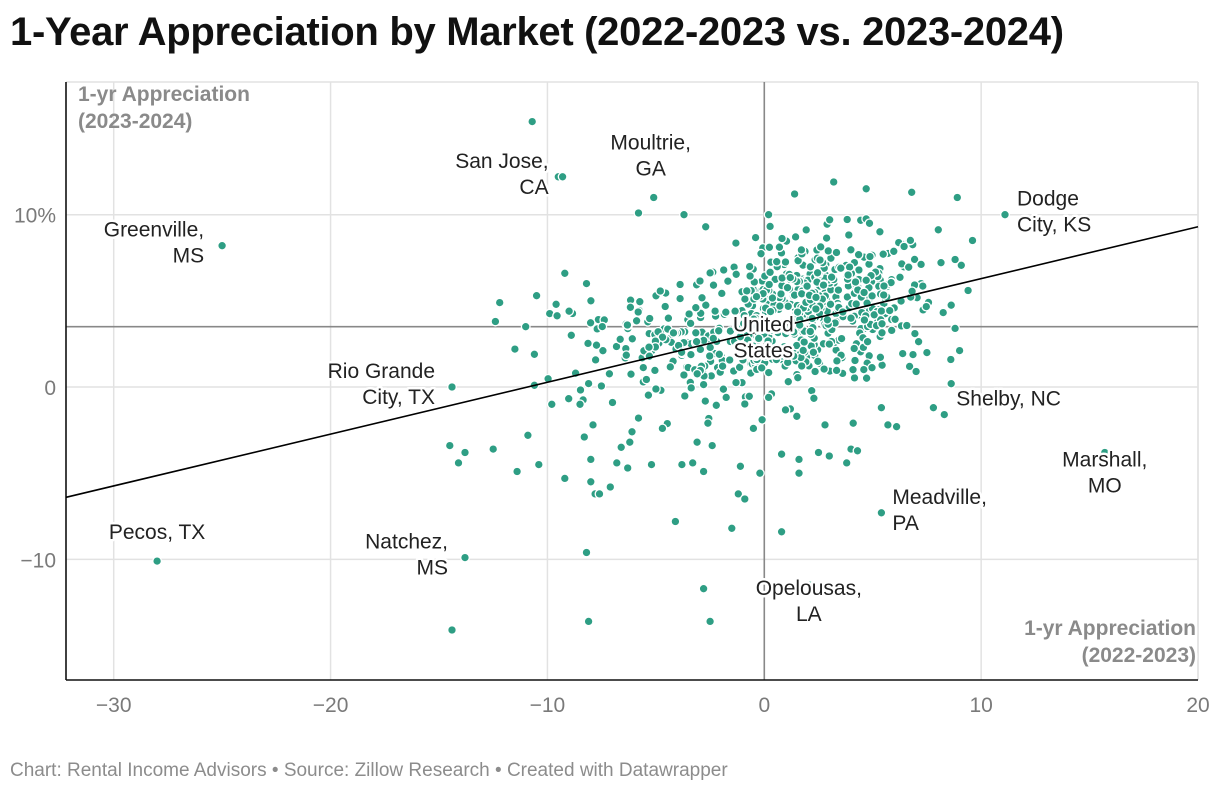 This screenshot has width=1220, height=796. Describe the element at coordinates (157, 532) in the screenshot. I see `point-label: Pecos, TX` at that location.